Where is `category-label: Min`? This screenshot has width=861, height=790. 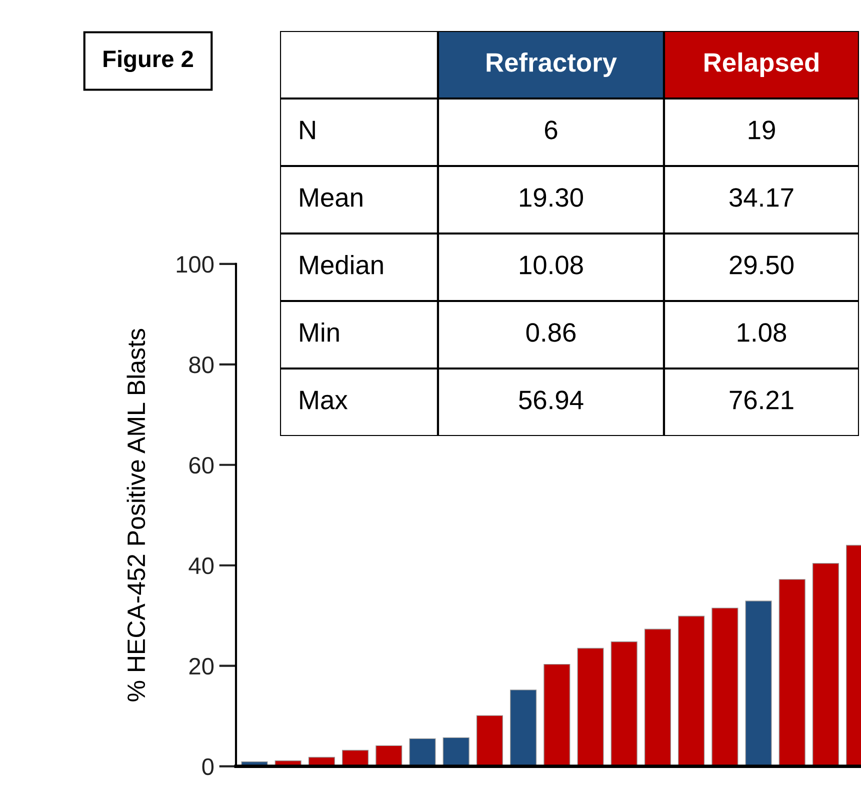 category-label: Min is located at coordinates (319, 332).